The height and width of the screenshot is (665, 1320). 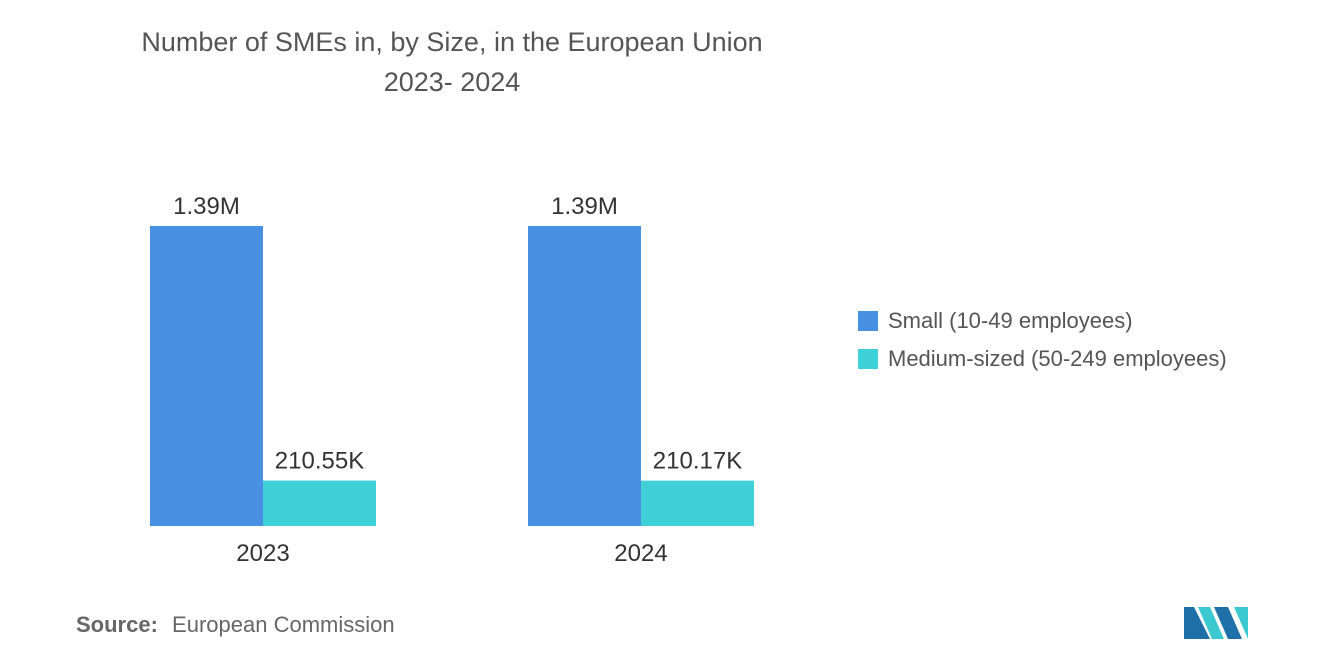 I want to click on mordor-intelligence-logo-icon, so click(x=1216, y=623).